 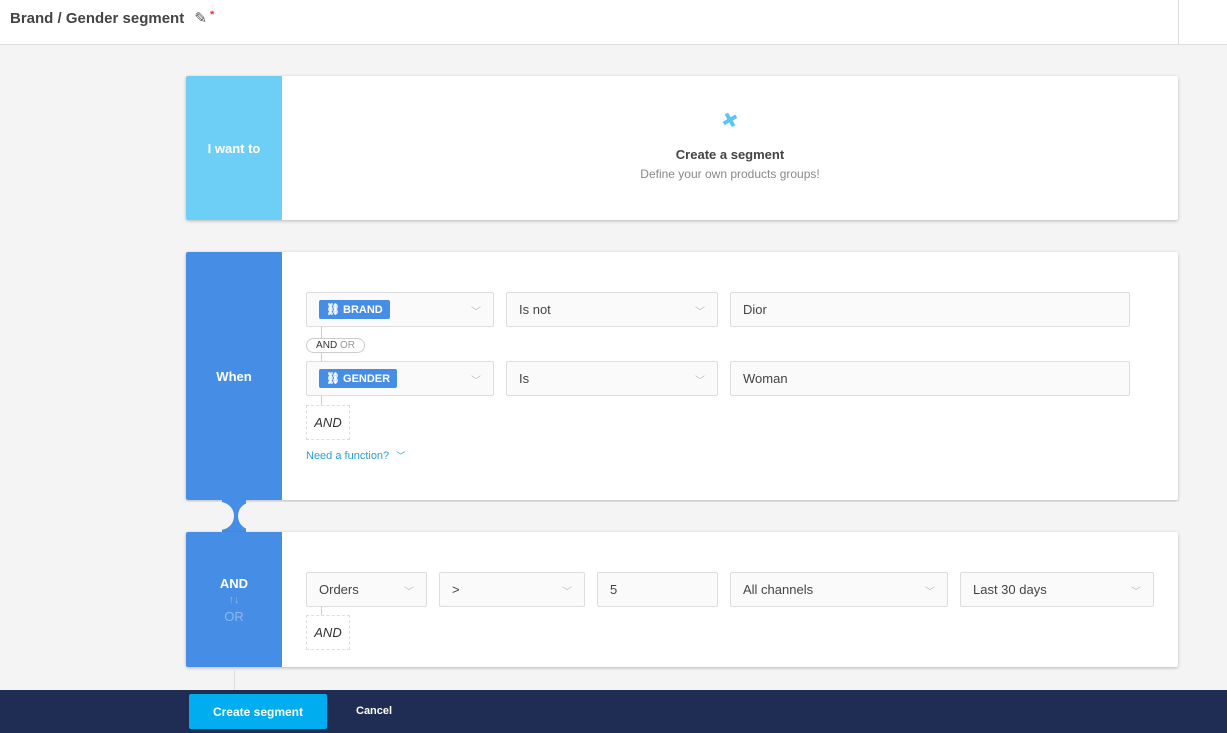 I want to click on metric-select: Orders ﹀, so click(x=366, y=589).